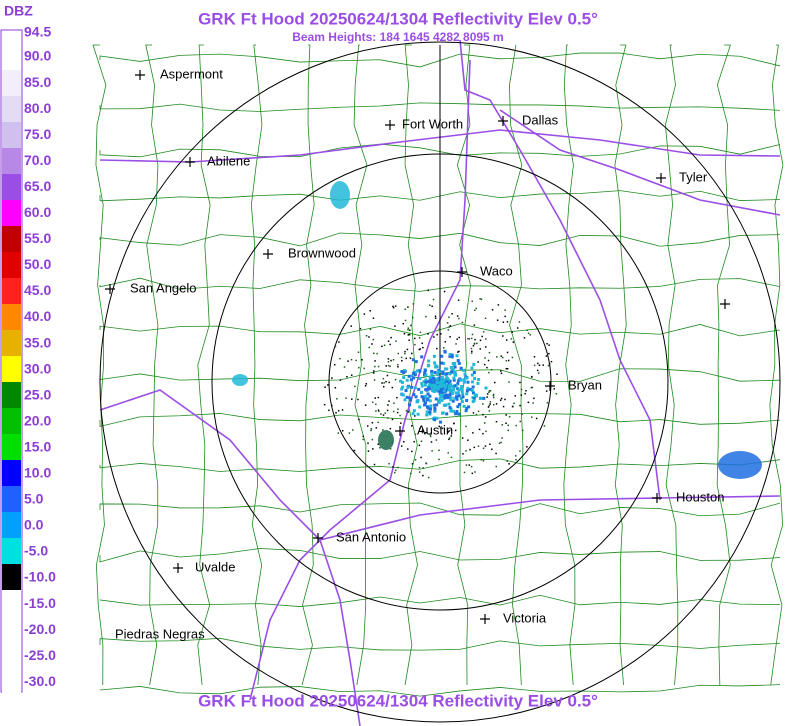  What do you see at coordinates (37, 394) in the screenshot?
I see `legend-label: 25.0` at bounding box center [37, 394].